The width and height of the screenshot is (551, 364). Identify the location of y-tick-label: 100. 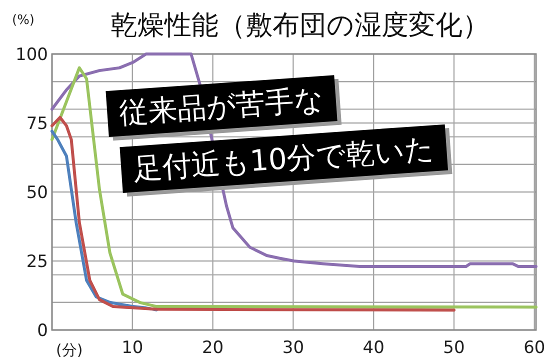
(32, 55).